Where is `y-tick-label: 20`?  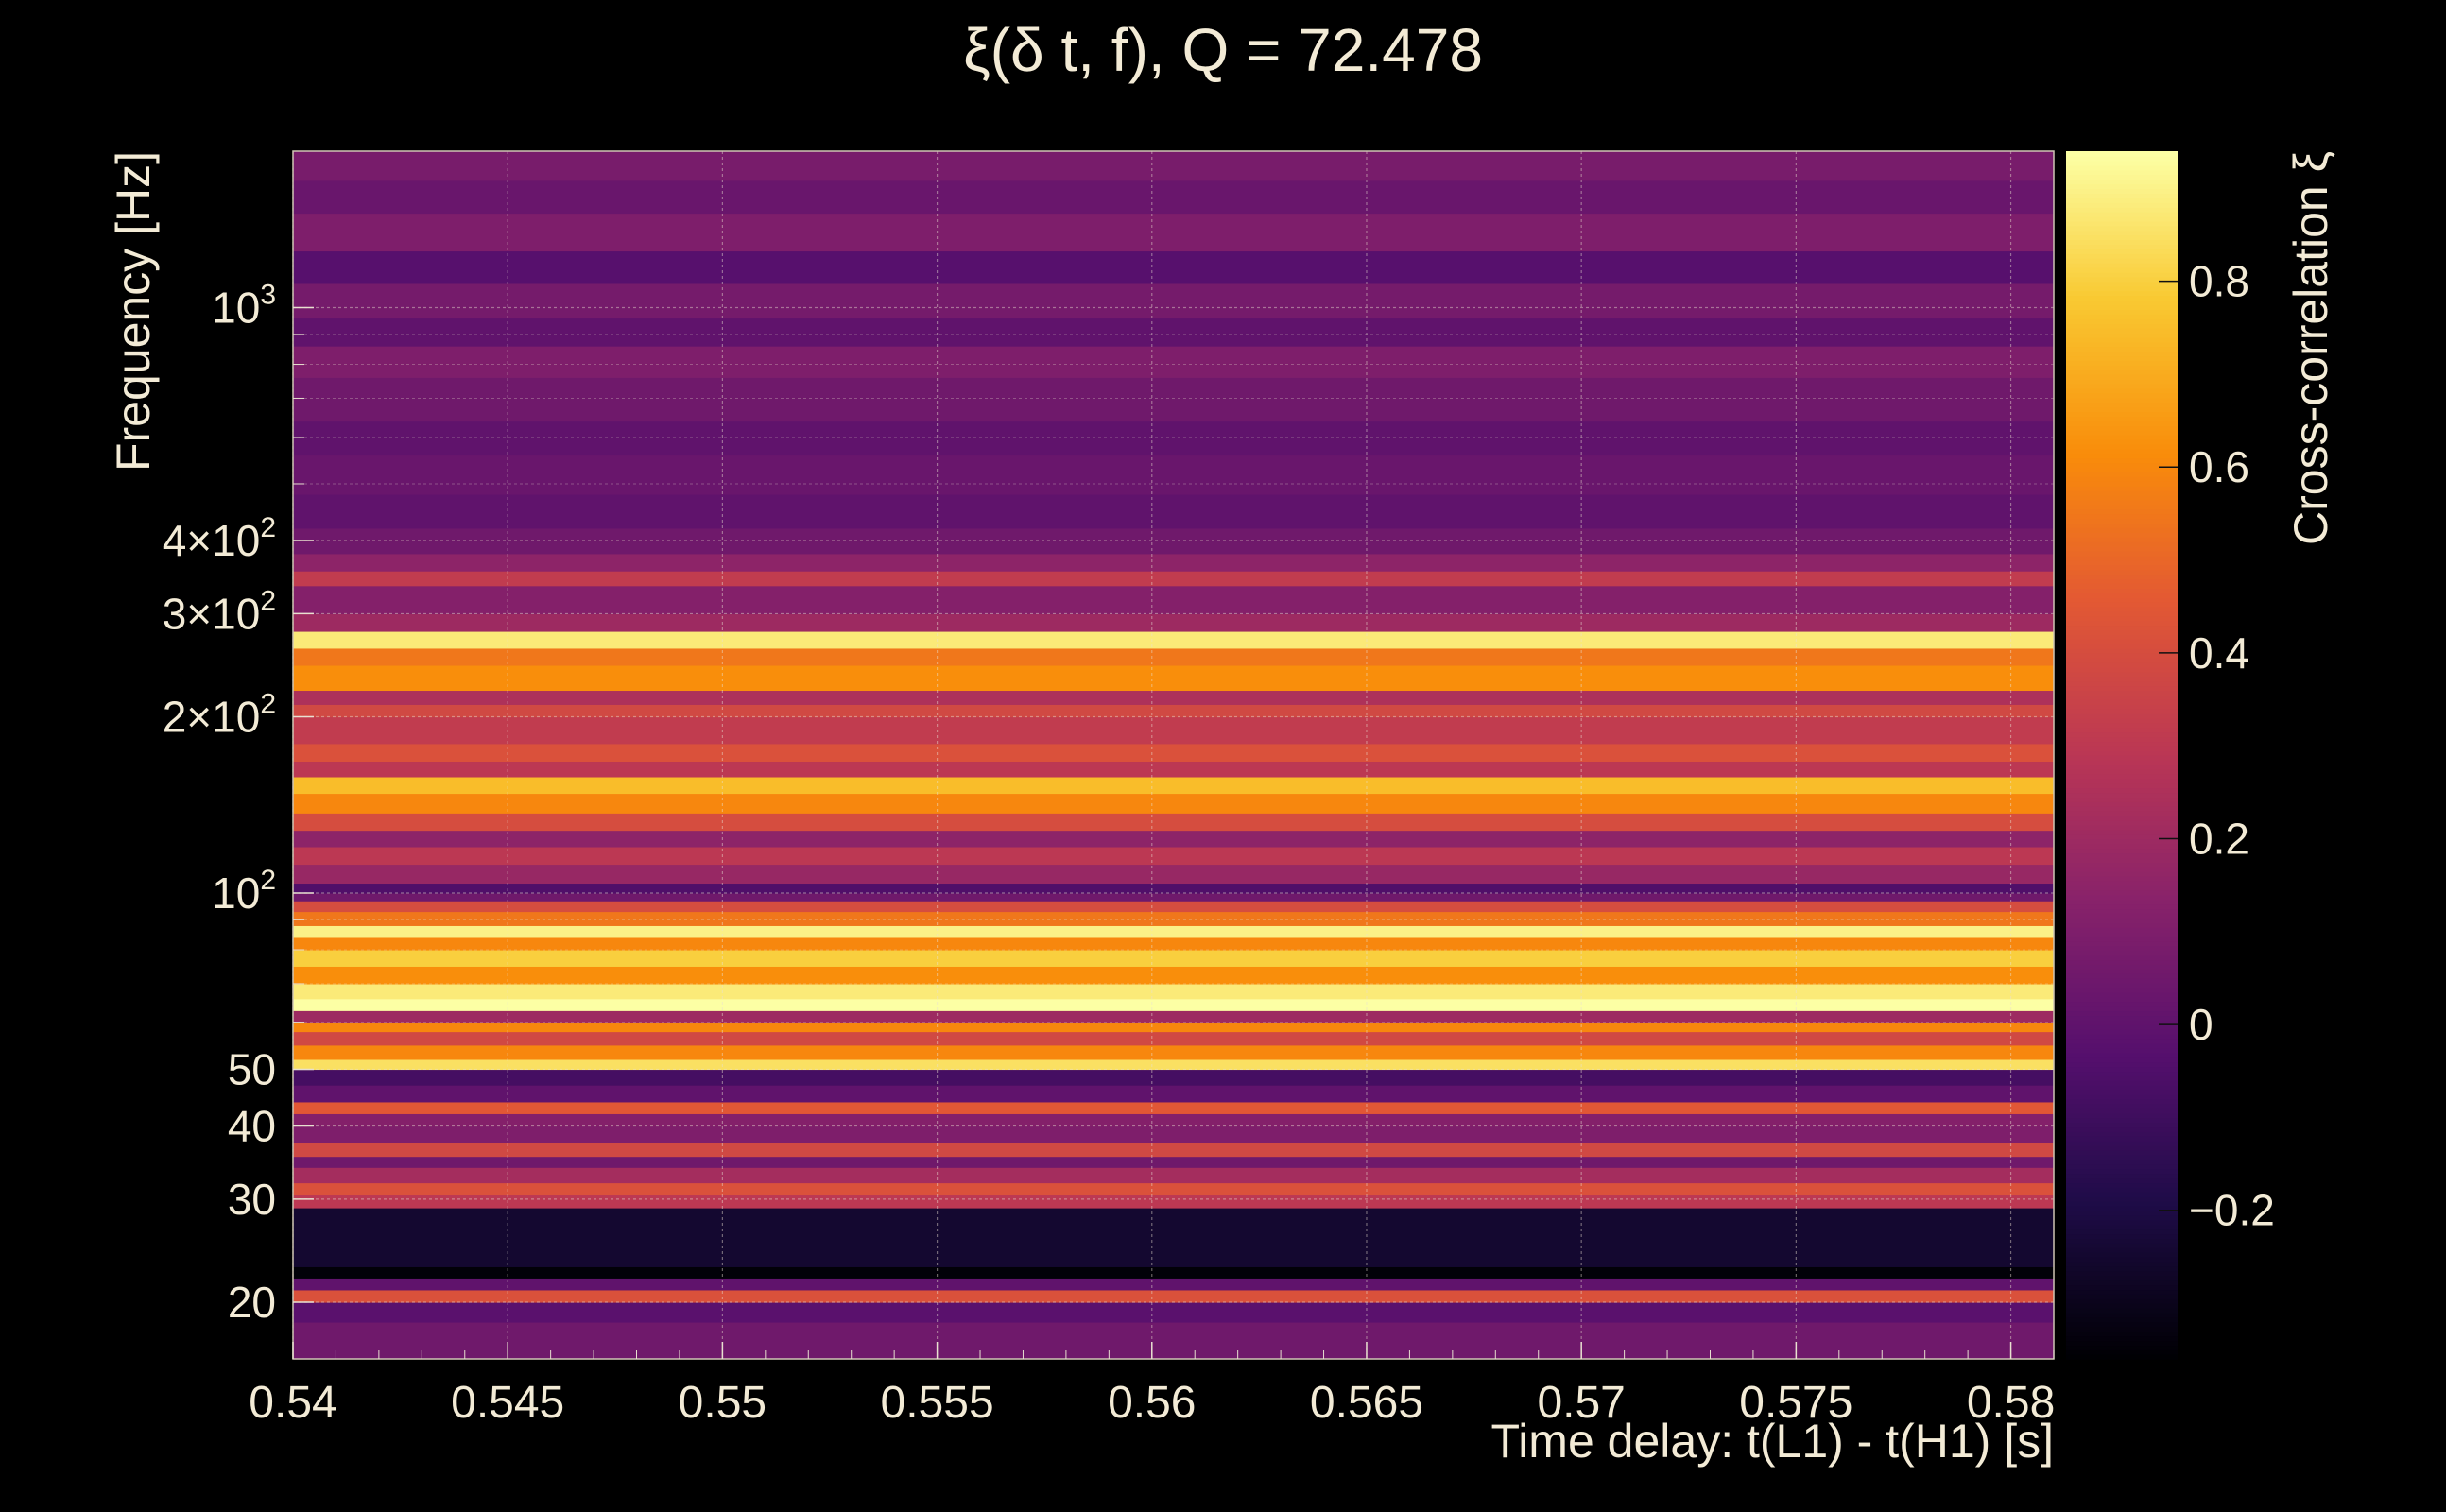
y-tick-label: 20 is located at coordinates (252, 1302).